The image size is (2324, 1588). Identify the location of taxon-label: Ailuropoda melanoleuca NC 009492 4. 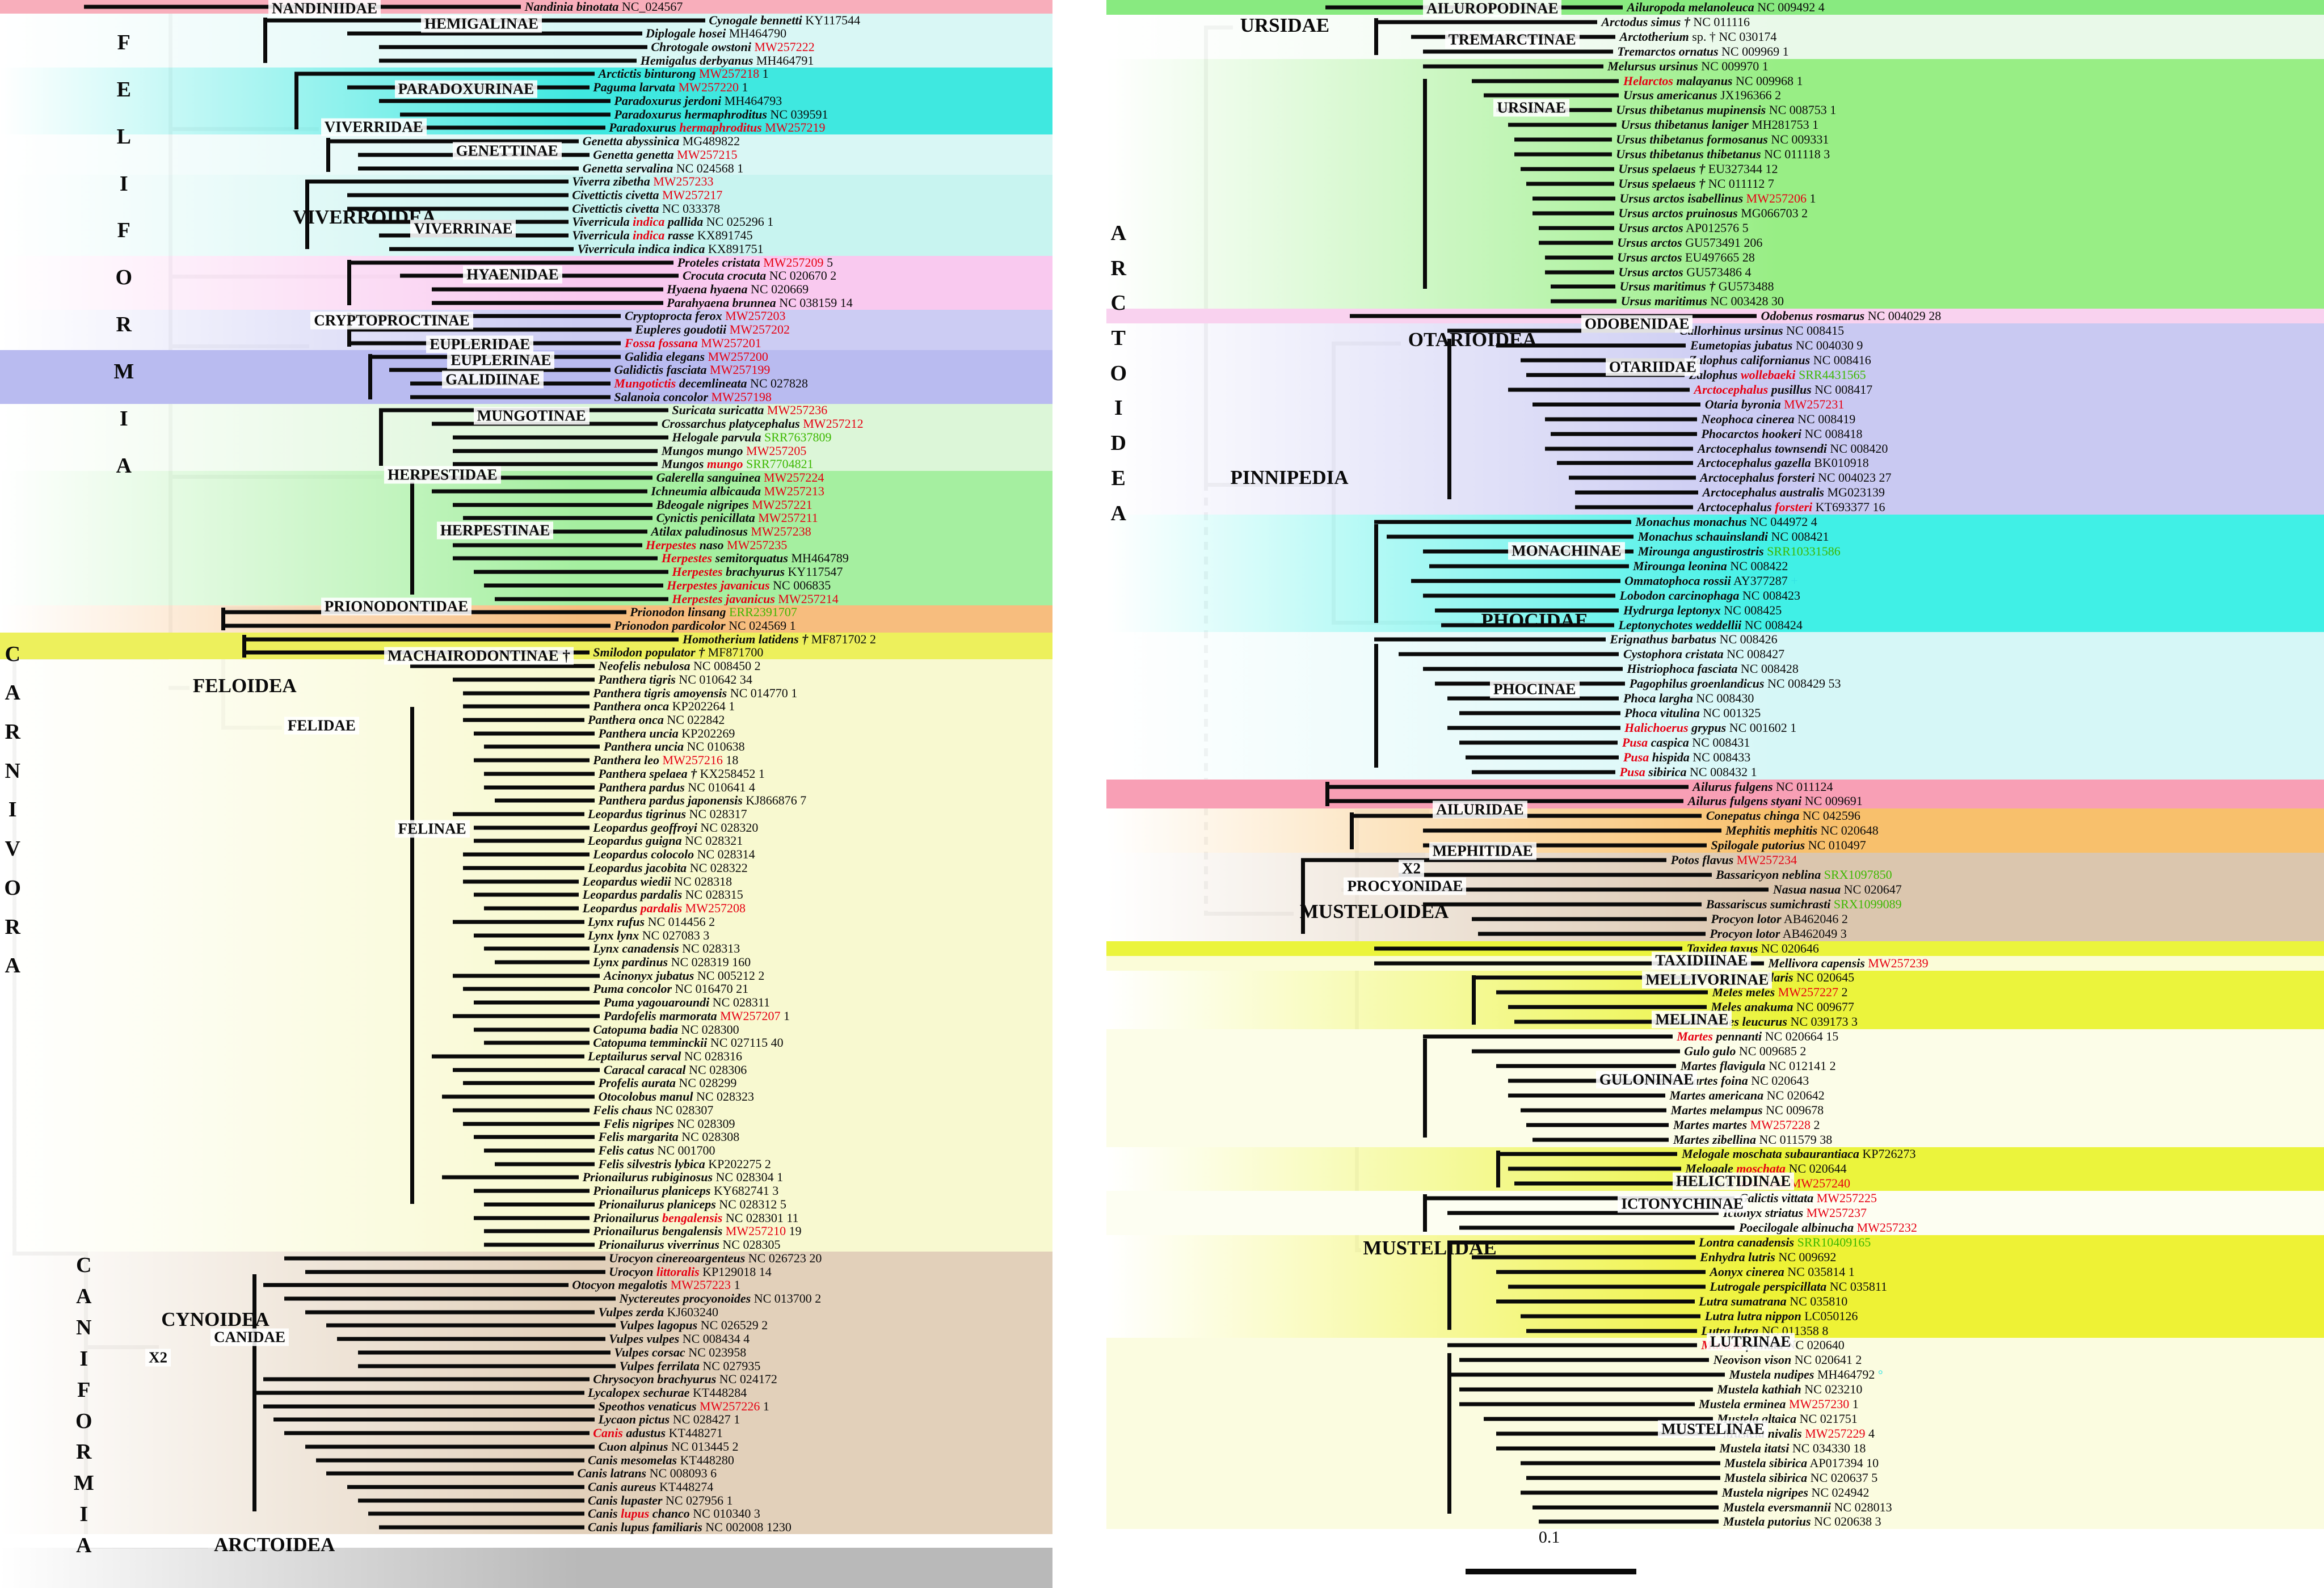
(1726, 7).